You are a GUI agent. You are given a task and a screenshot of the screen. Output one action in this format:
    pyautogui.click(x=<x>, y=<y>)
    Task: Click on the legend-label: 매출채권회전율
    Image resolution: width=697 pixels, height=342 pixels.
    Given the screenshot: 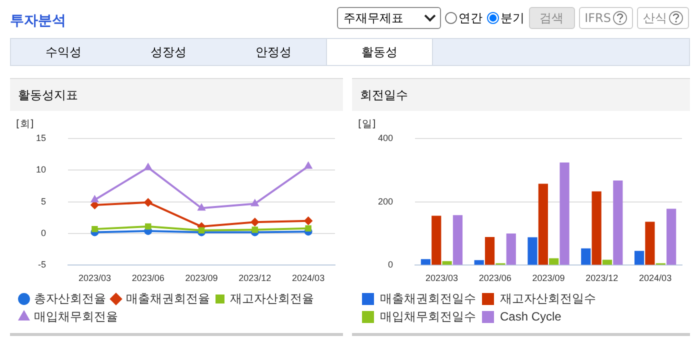 What is the action you would take?
    pyautogui.click(x=168, y=298)
    